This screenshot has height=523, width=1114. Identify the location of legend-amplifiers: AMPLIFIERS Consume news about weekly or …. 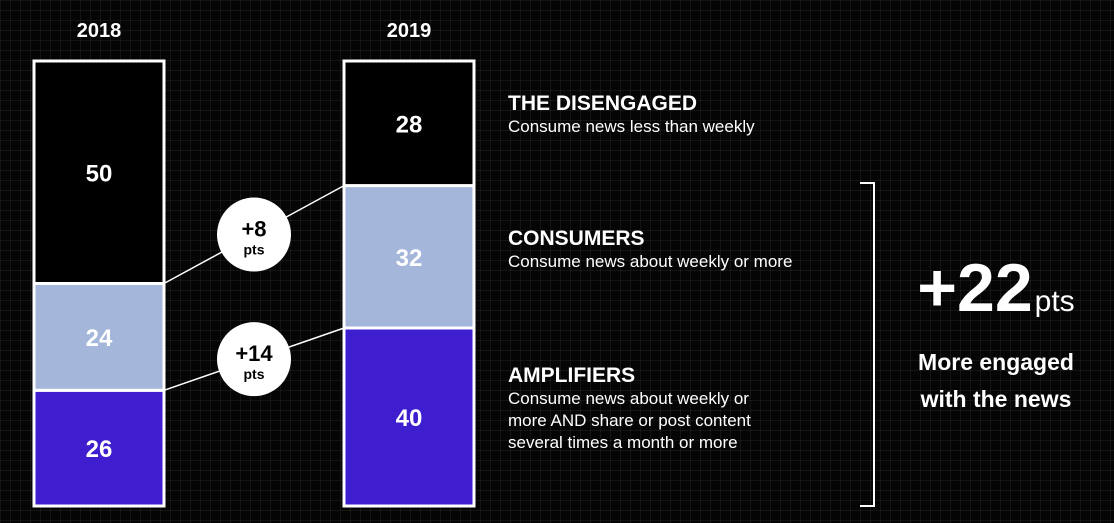
(673, 409).